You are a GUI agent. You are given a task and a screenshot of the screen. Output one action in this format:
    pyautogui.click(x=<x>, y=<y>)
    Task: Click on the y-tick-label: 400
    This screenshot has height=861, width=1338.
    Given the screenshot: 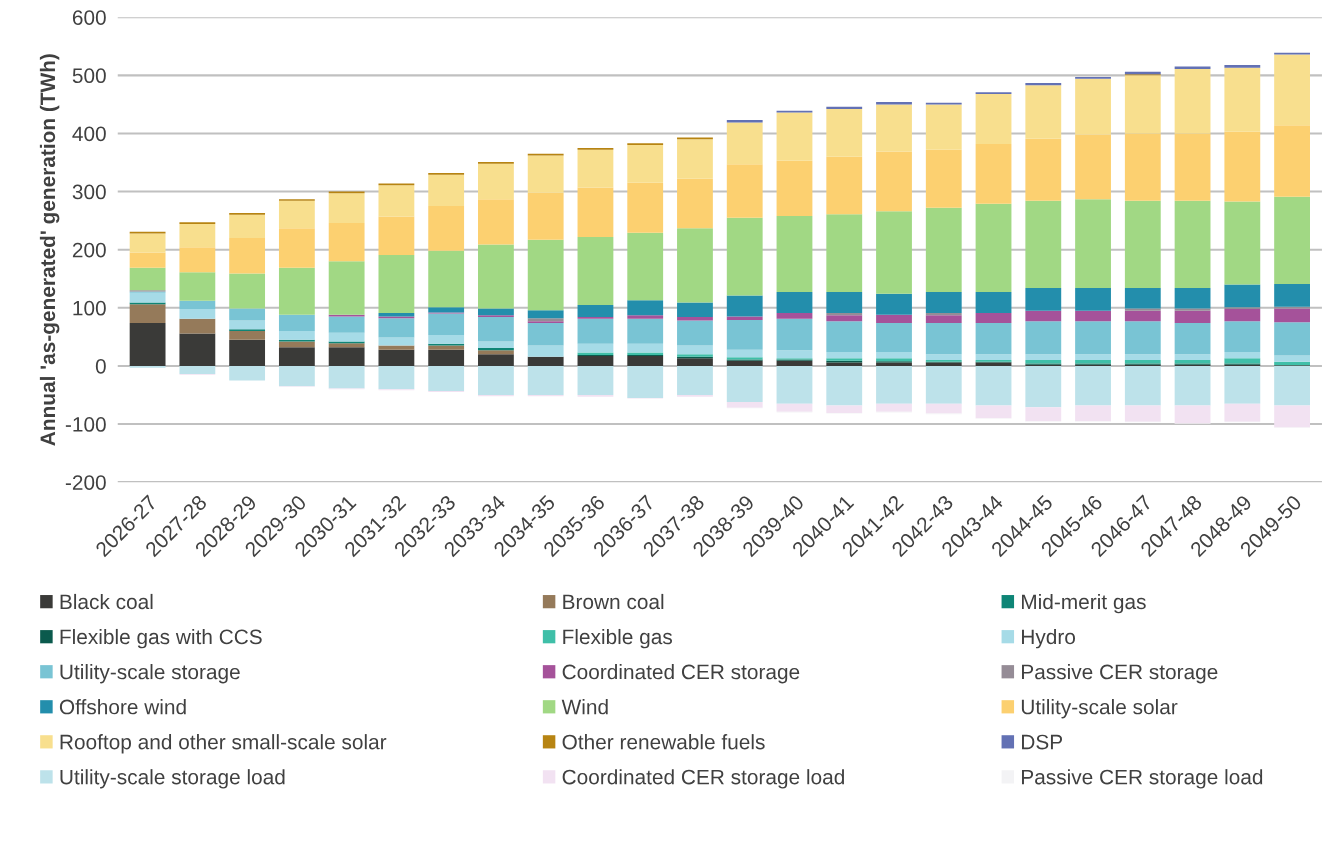 What is the action you would take?
    pyautogui.click(x=89, y=134)
    